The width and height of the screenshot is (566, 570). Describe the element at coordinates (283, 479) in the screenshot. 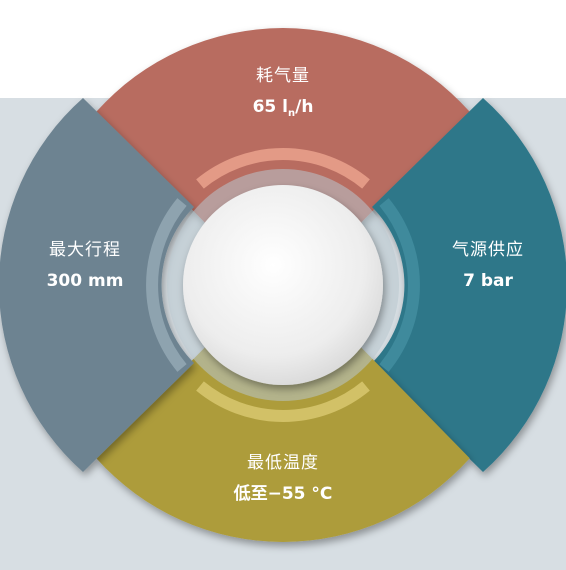

I see `label-bottom: 最低温度 低至−55 °C` at that location.